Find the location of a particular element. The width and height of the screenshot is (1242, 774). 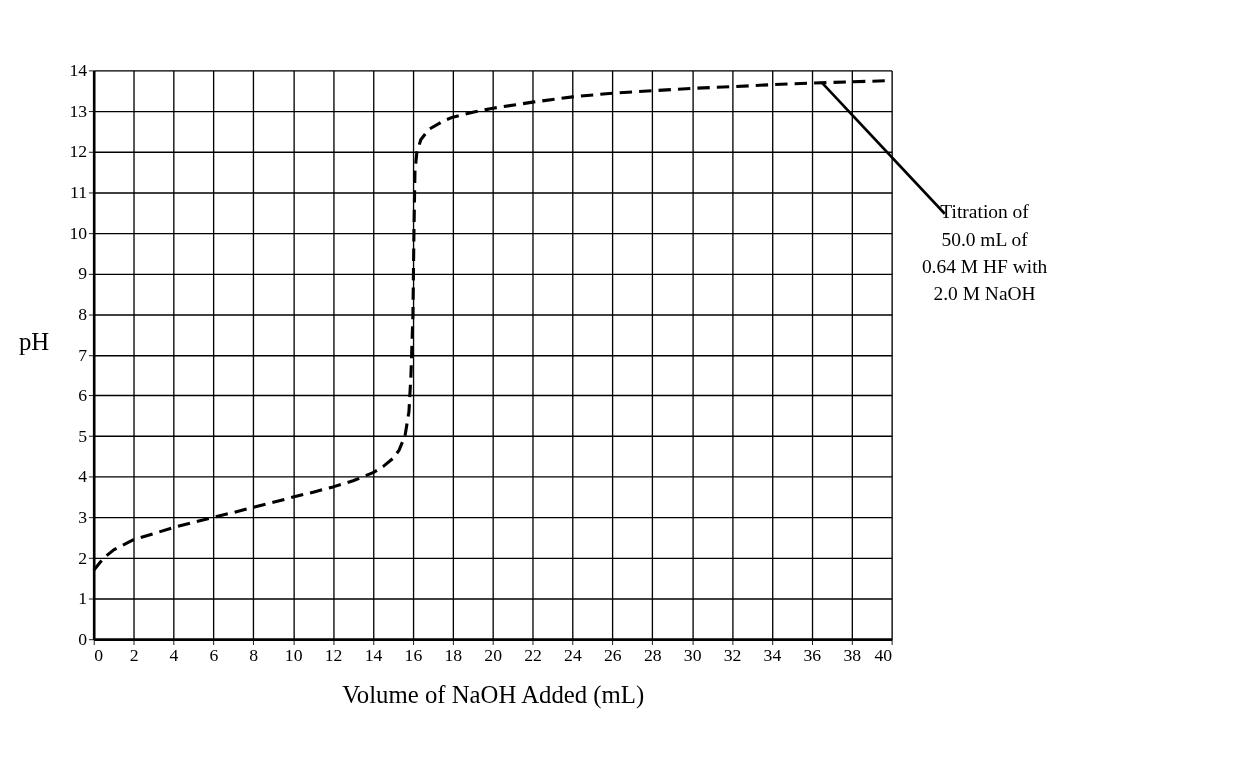

x-tick-label: 12 is located at coordinates (333, 654).